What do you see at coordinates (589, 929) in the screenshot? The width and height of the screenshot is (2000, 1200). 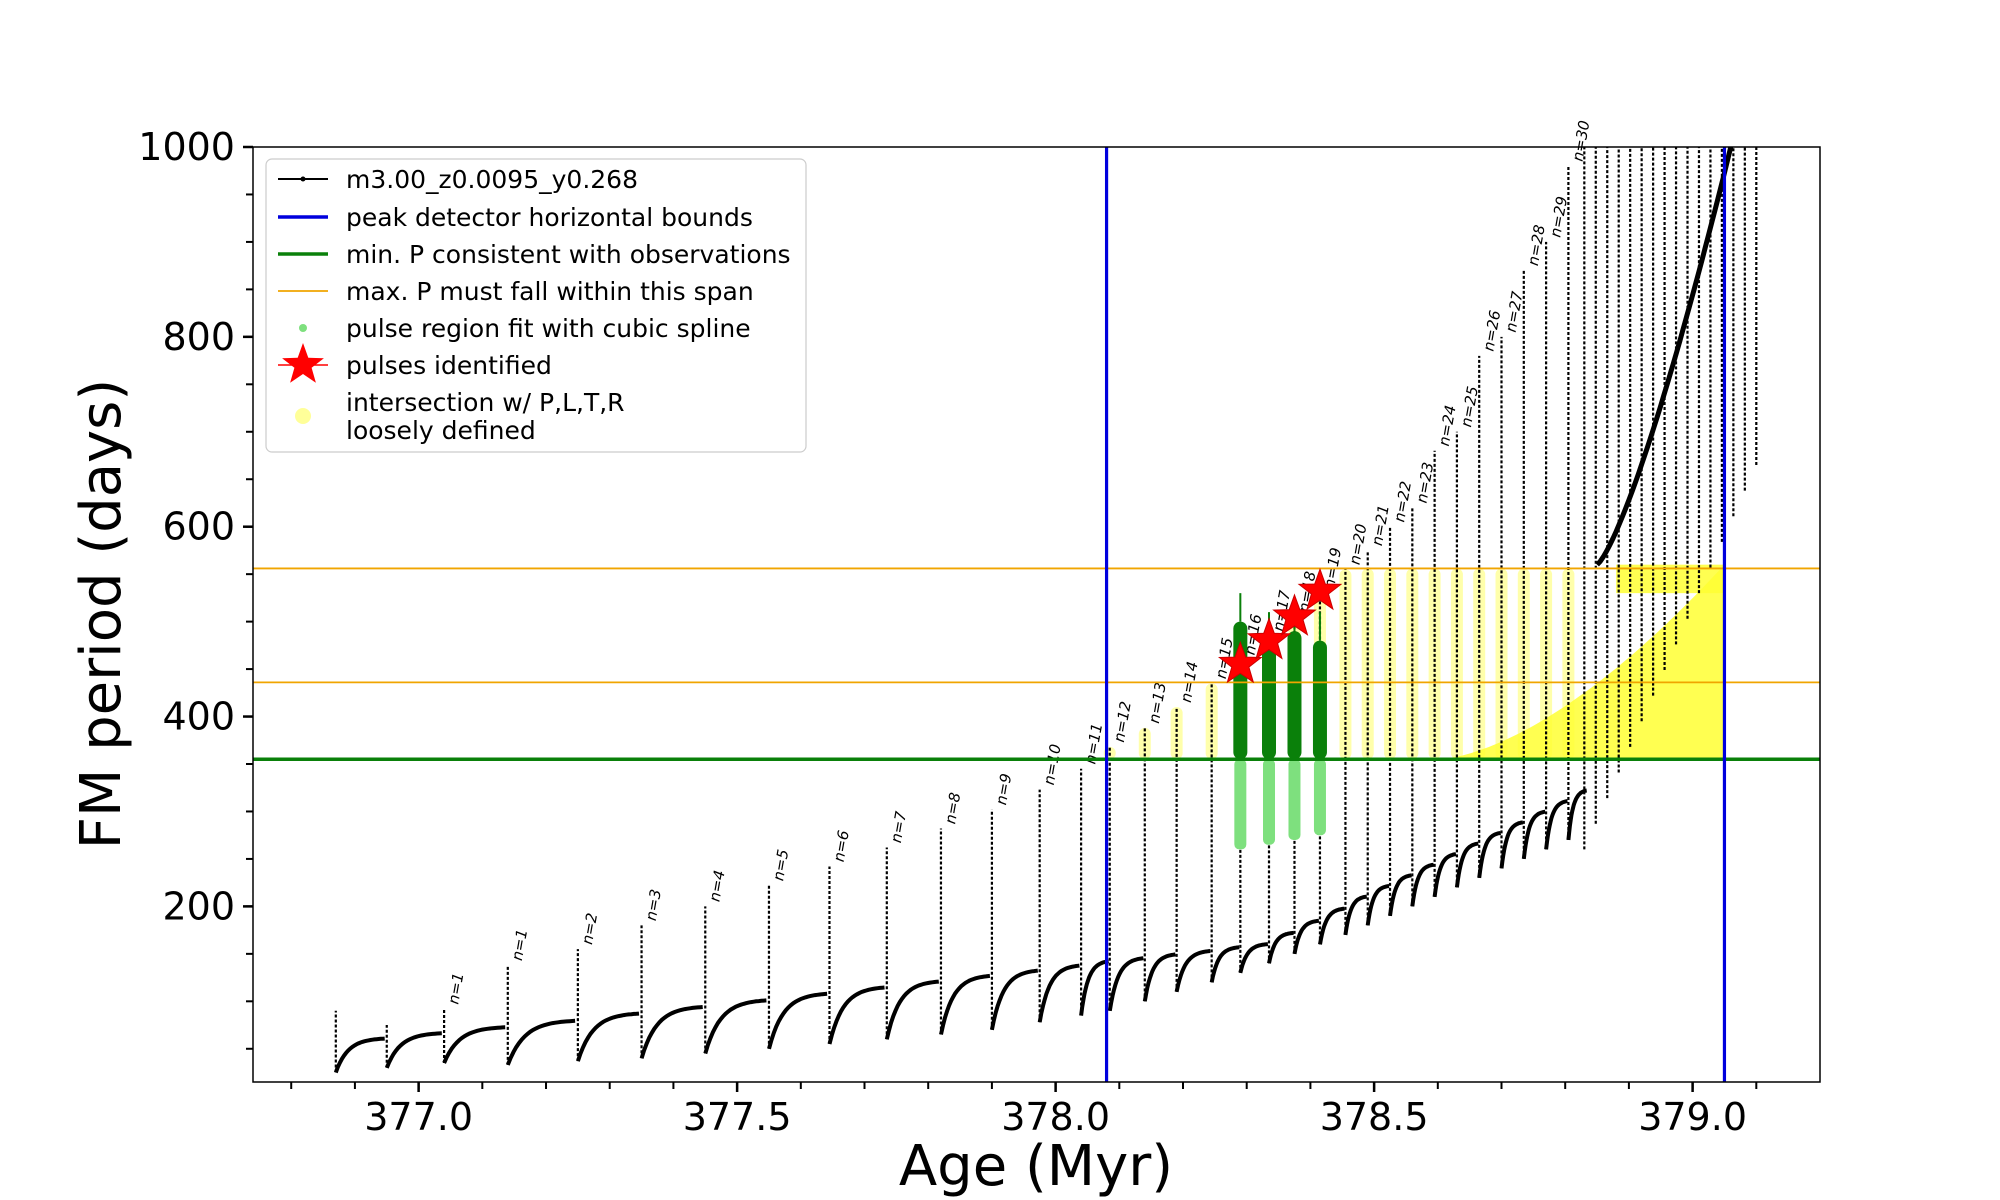 I see `pulse-label: n=2` at bounding box center [589, 929].